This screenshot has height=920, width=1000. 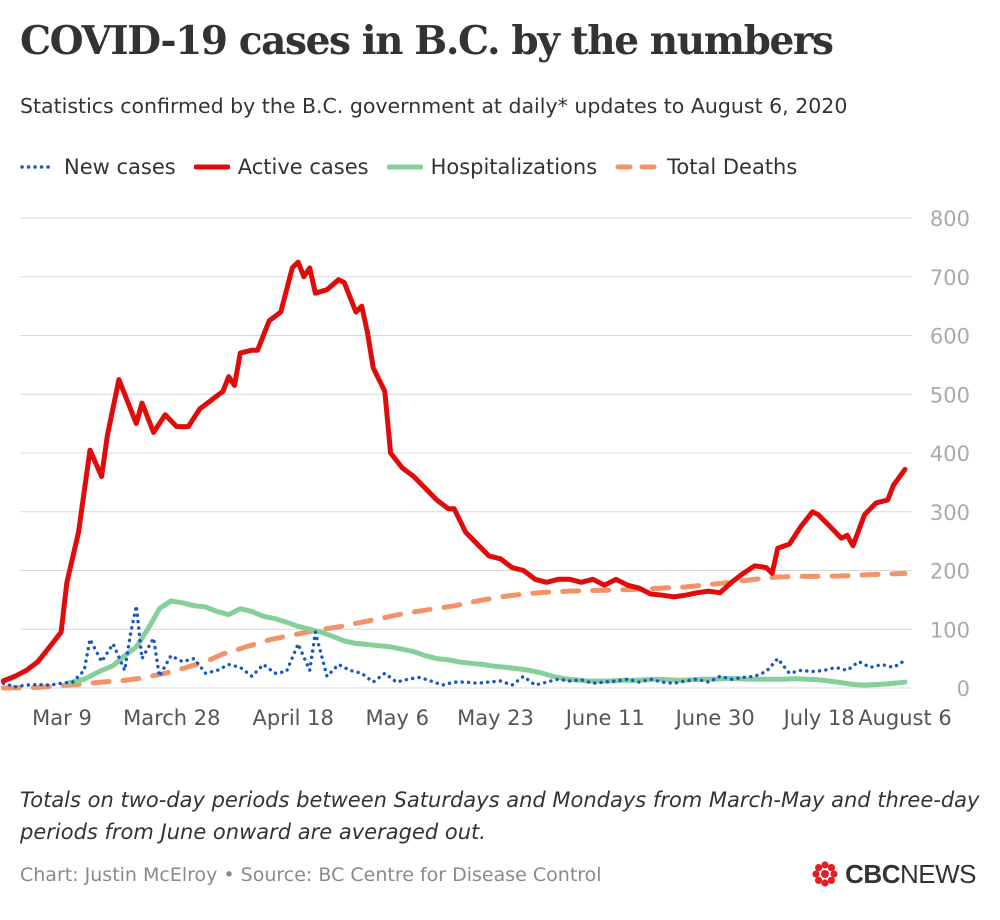 I want to click on y-tick-label-200: 200, so click(x=950, y=572).